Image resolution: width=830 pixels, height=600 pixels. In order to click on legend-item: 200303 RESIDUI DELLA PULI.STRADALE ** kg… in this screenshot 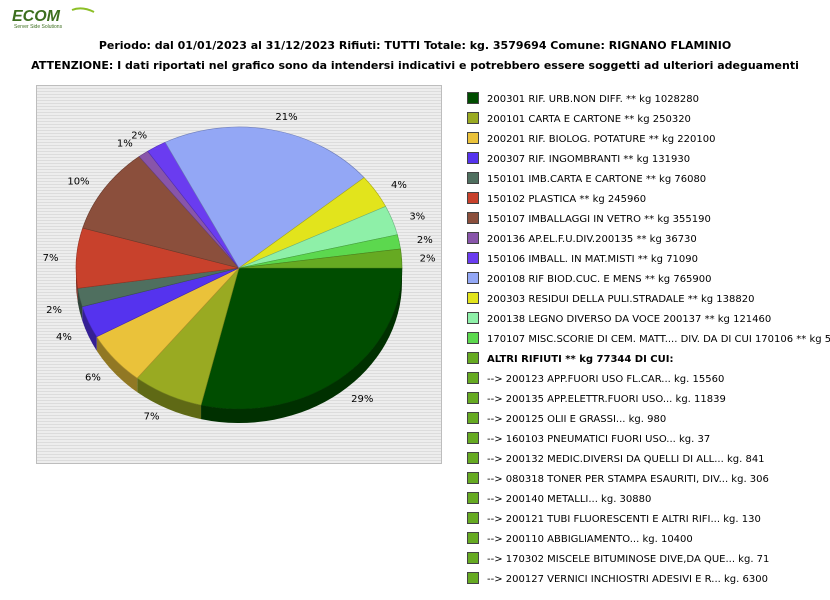, I will do `click(648, 300)`.